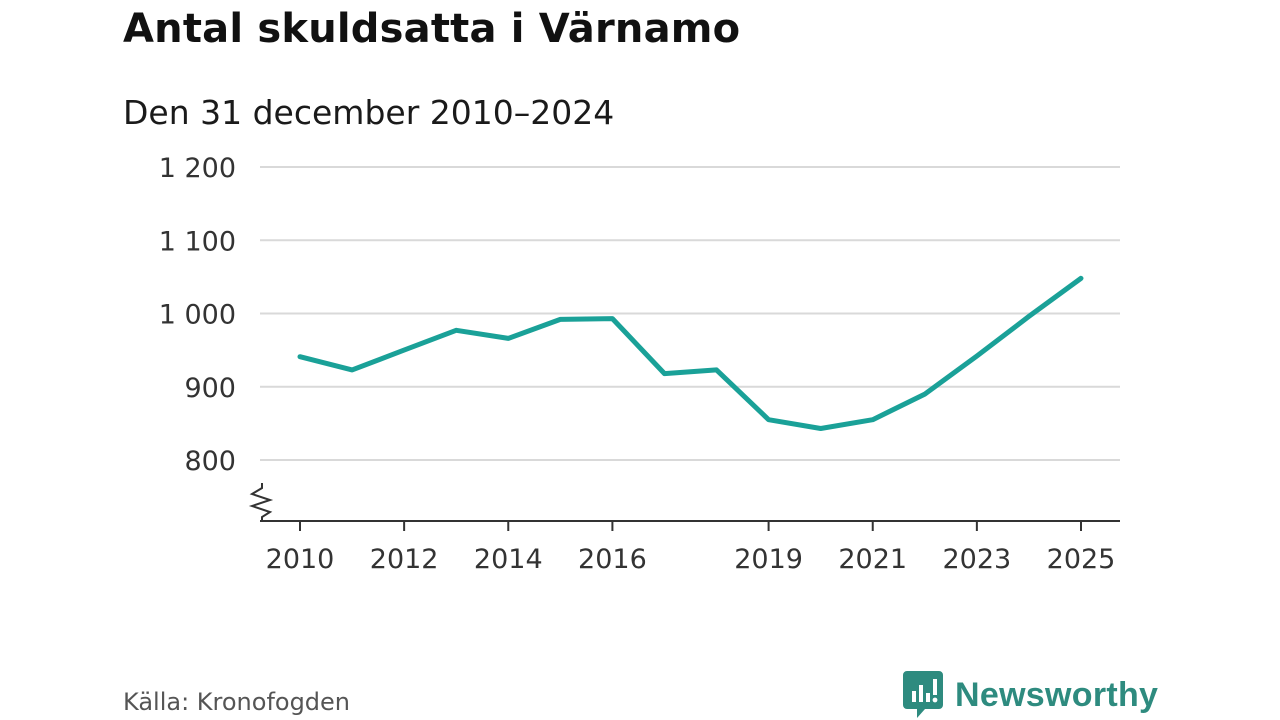 The width and height of the screenshot is (1280, 720). I want to click on y-tick-label: 800, so click(210, 461).